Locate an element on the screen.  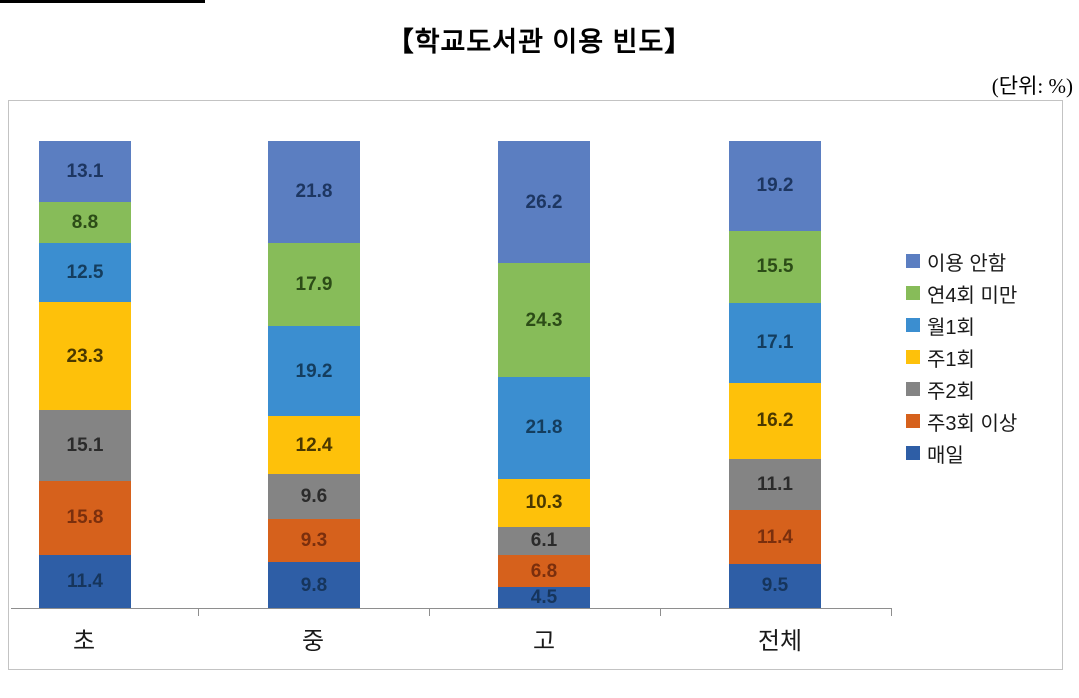
bar-segment: 9.5 is located at coordinates (775, 585).